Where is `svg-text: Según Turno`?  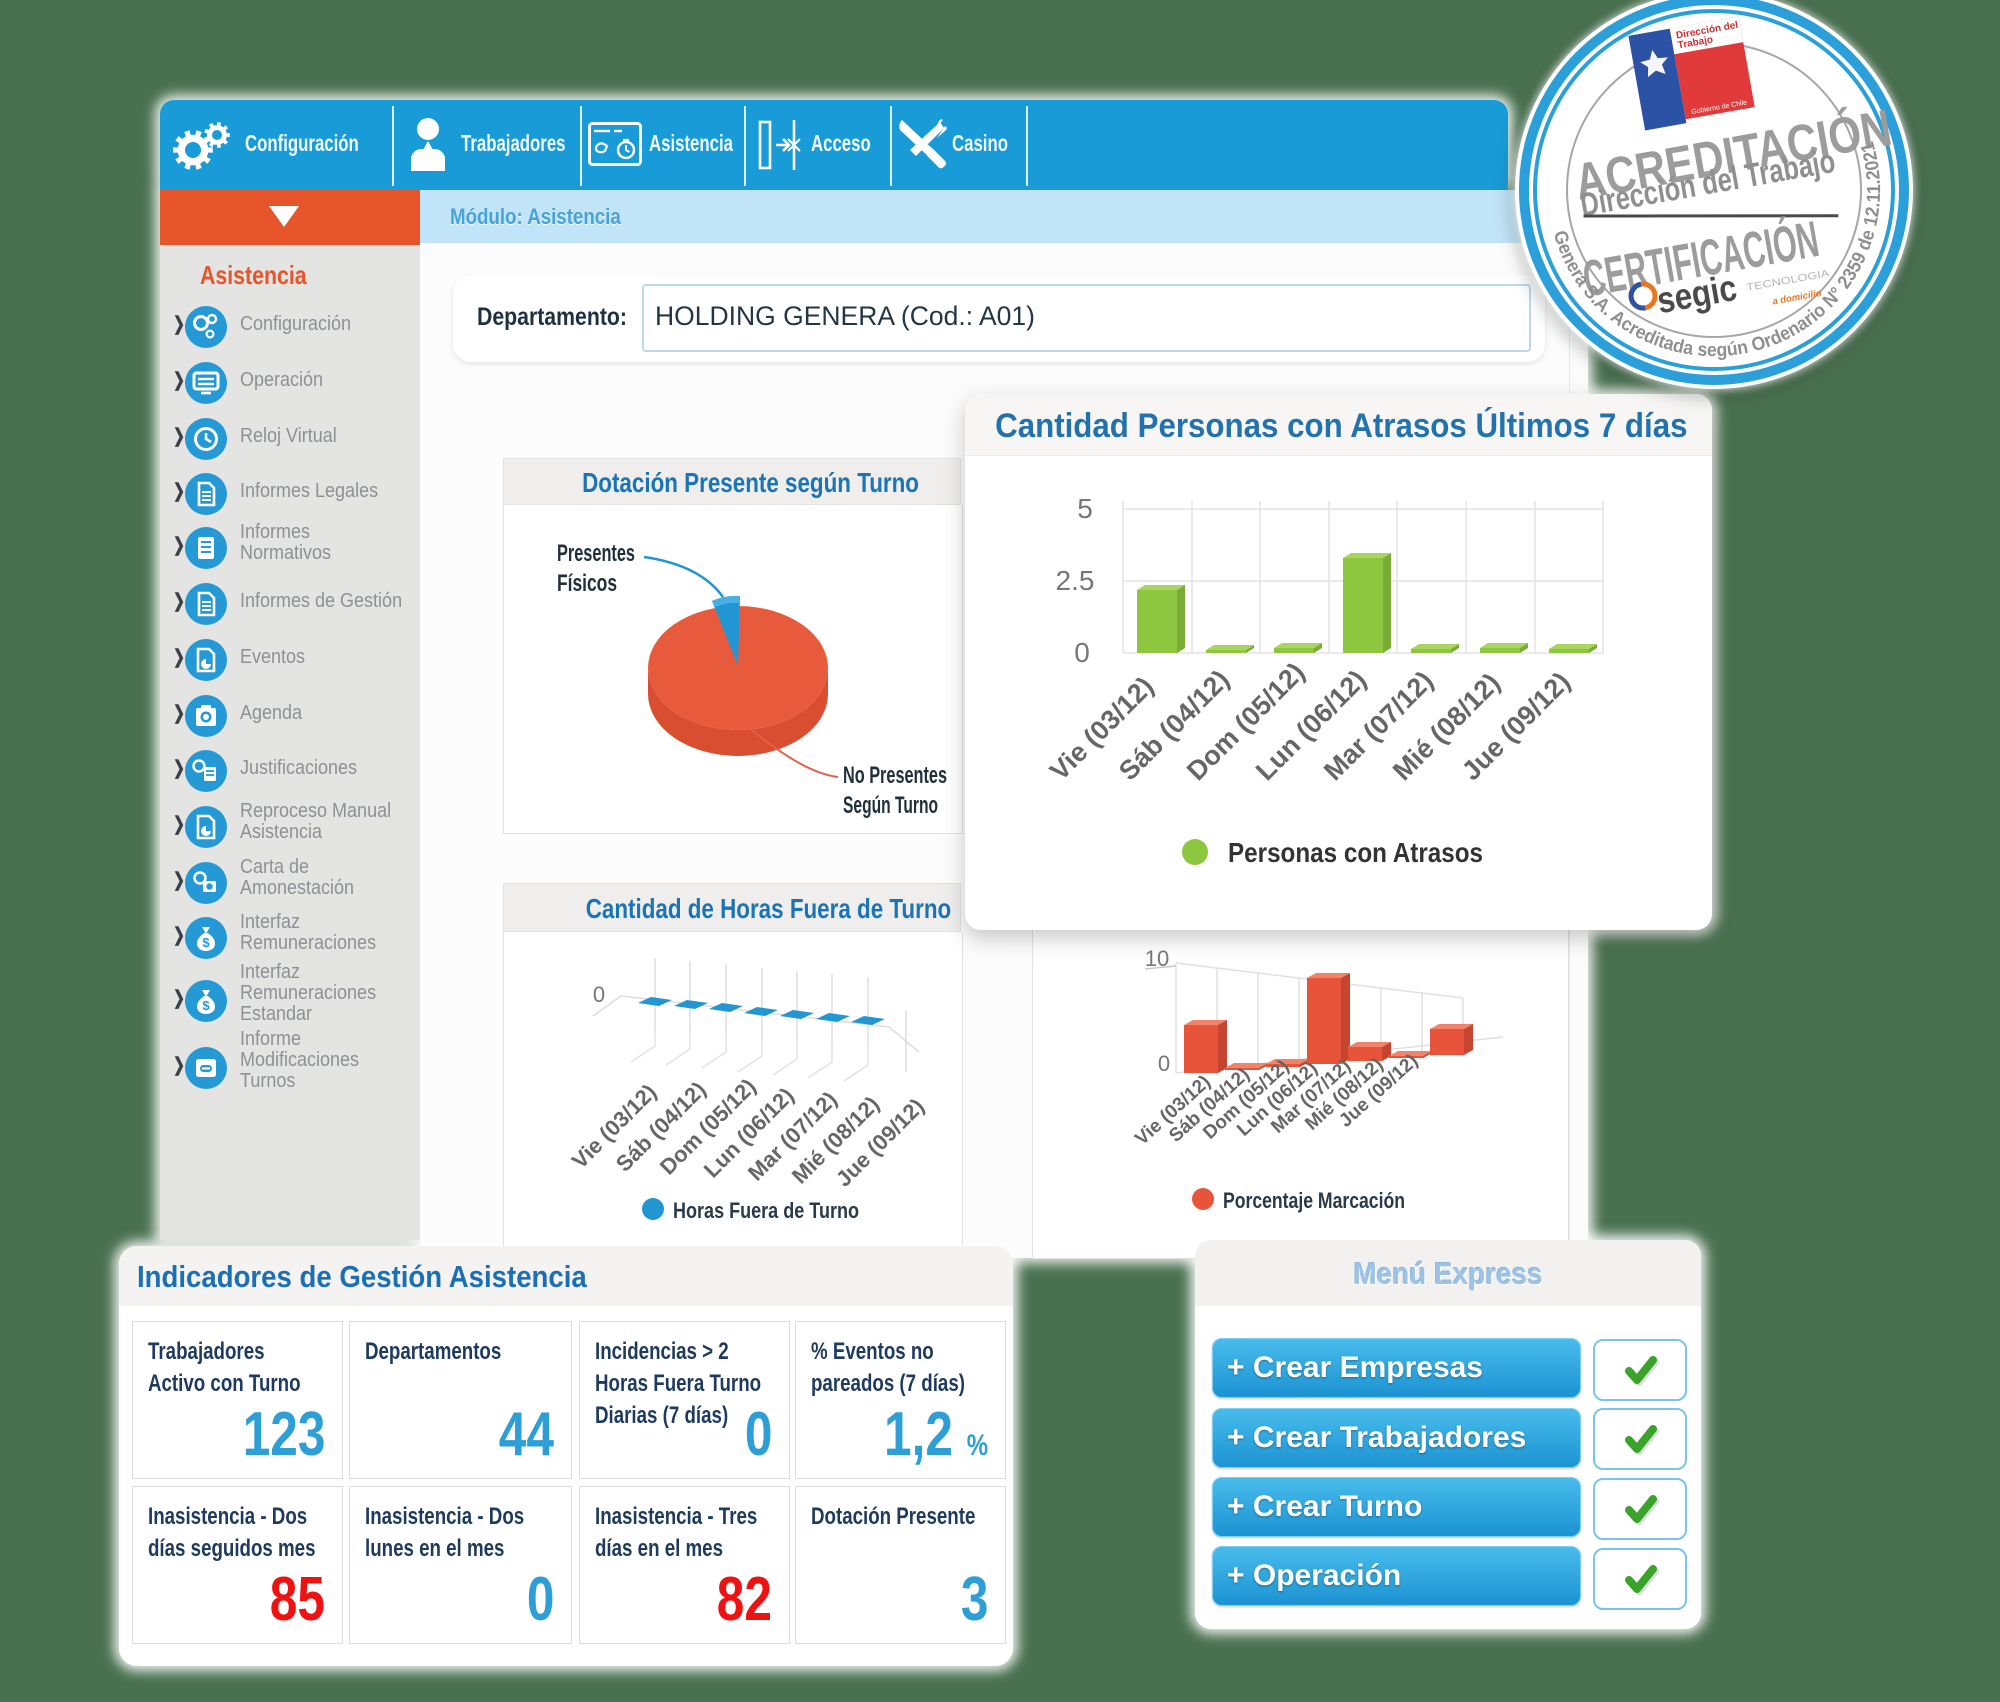 svg-text: Según Turno is located at coordinates (890, 805).